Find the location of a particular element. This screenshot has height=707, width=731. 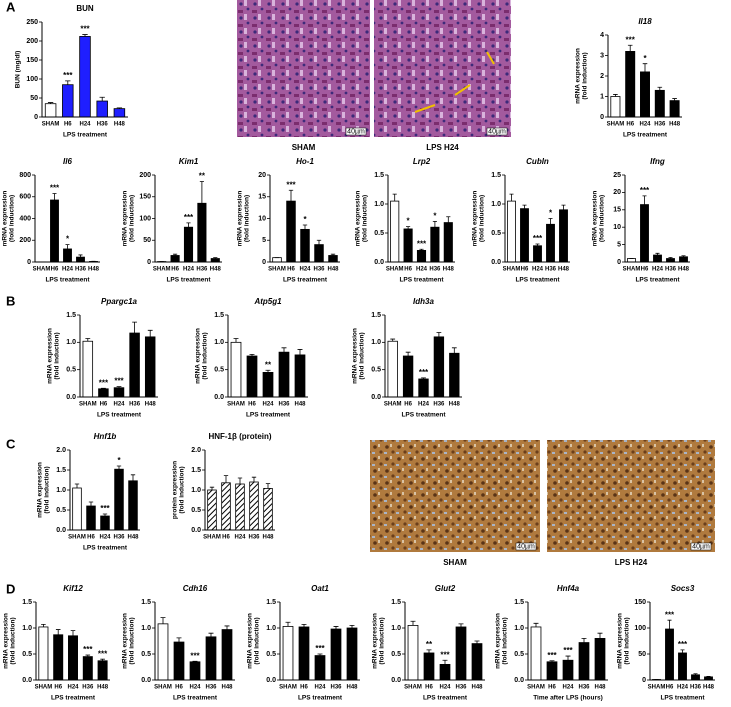

y-tick-label: 3 is located at coordinates (602, 55).